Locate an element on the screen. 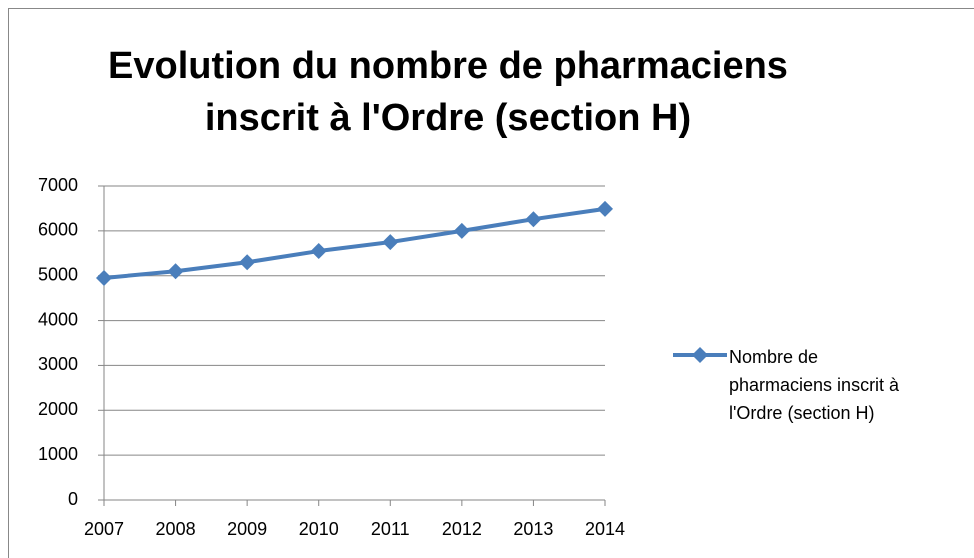 Image resolution: width=974 pixels, height=558 pixels. x-tick-label: 2009 is located at coordinates (247, 529).